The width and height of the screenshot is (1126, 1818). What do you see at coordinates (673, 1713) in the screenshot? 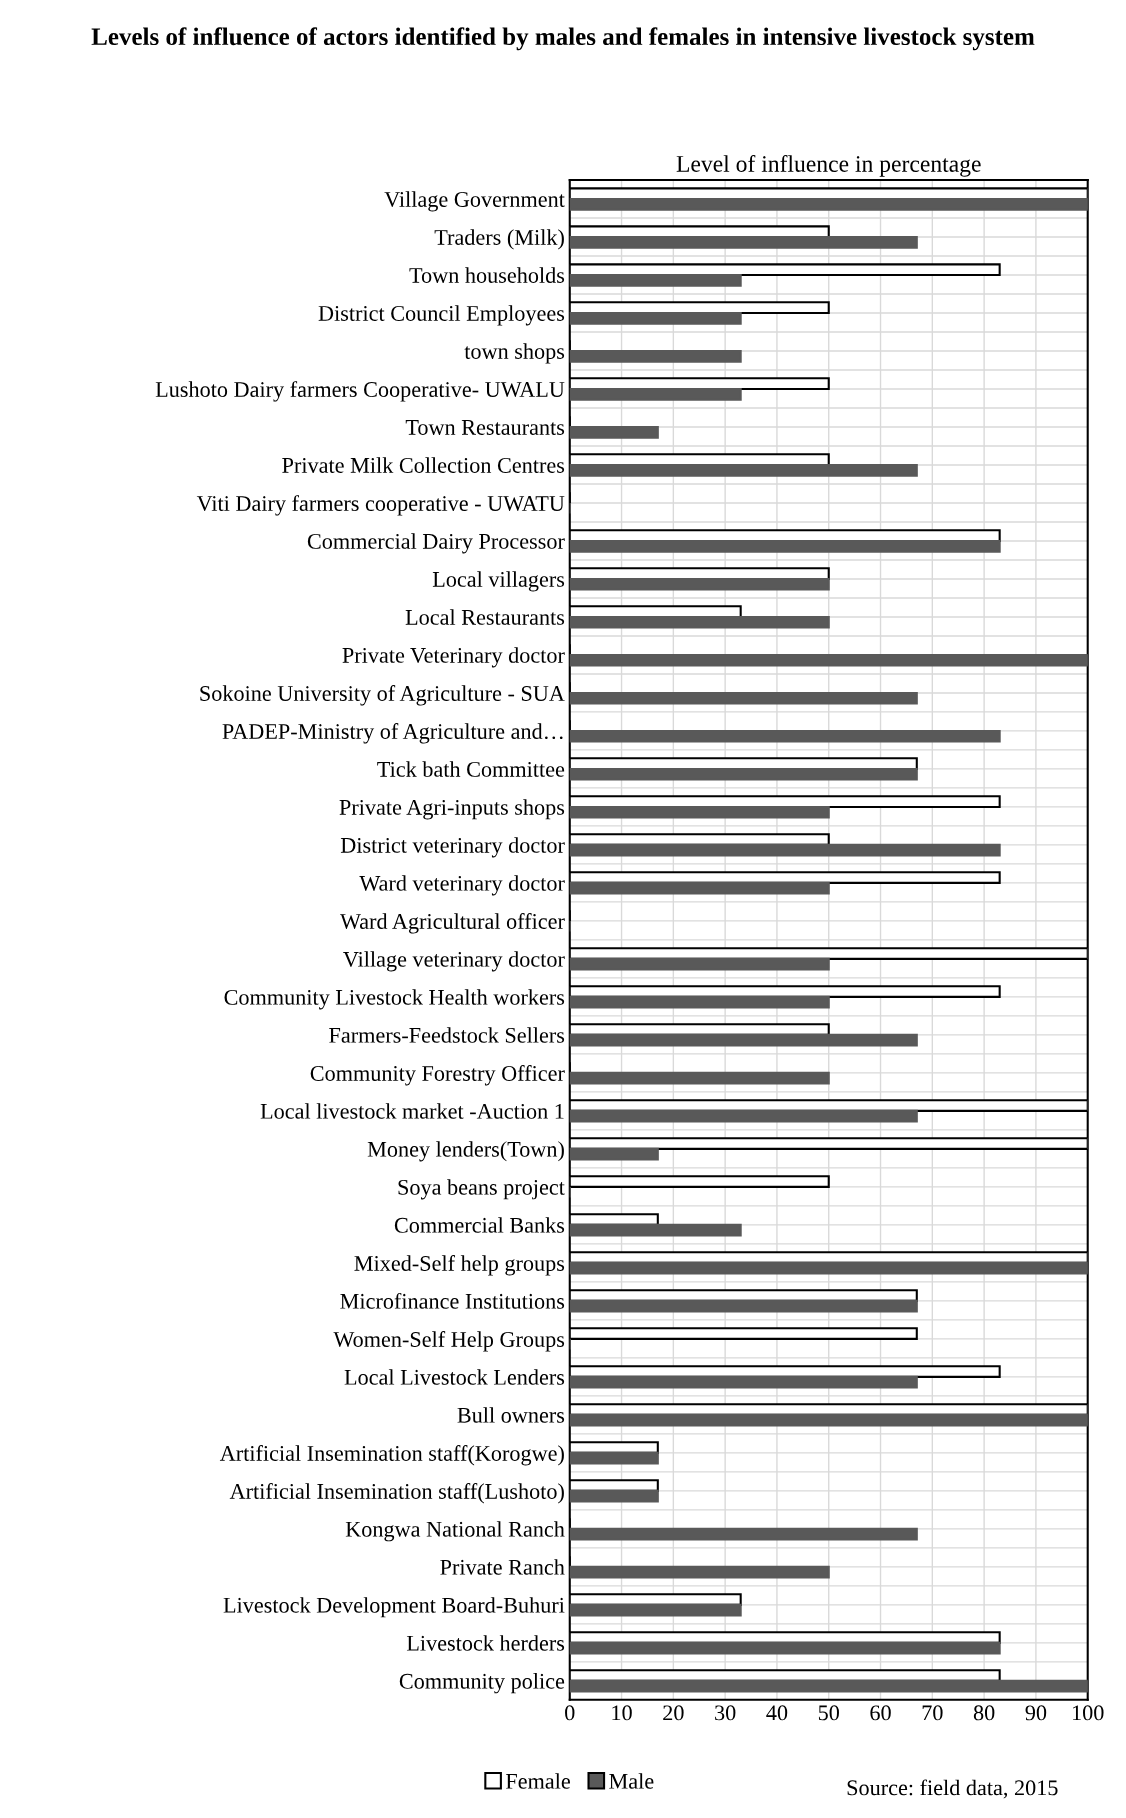
I see `x-tick-label: 20` at bounding box center [673, 1713].